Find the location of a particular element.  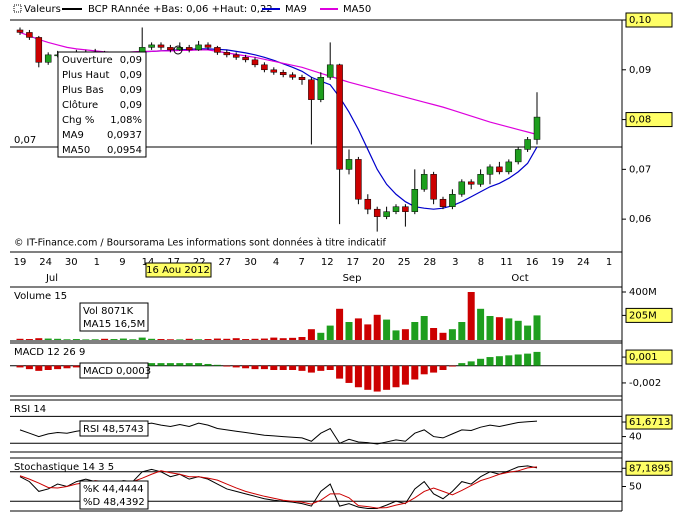

info-label: Chg % is located at coordinates (78, 120).